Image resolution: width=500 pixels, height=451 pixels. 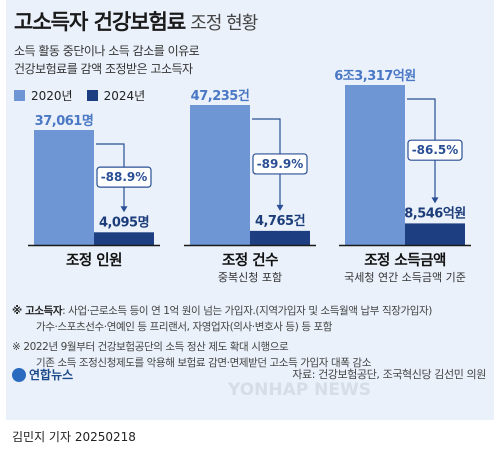 What do you see at coordinates (64, 121) in the screenshot?
I see `value-label-2020-1: 37,061명` at bounding box center [64, 121].